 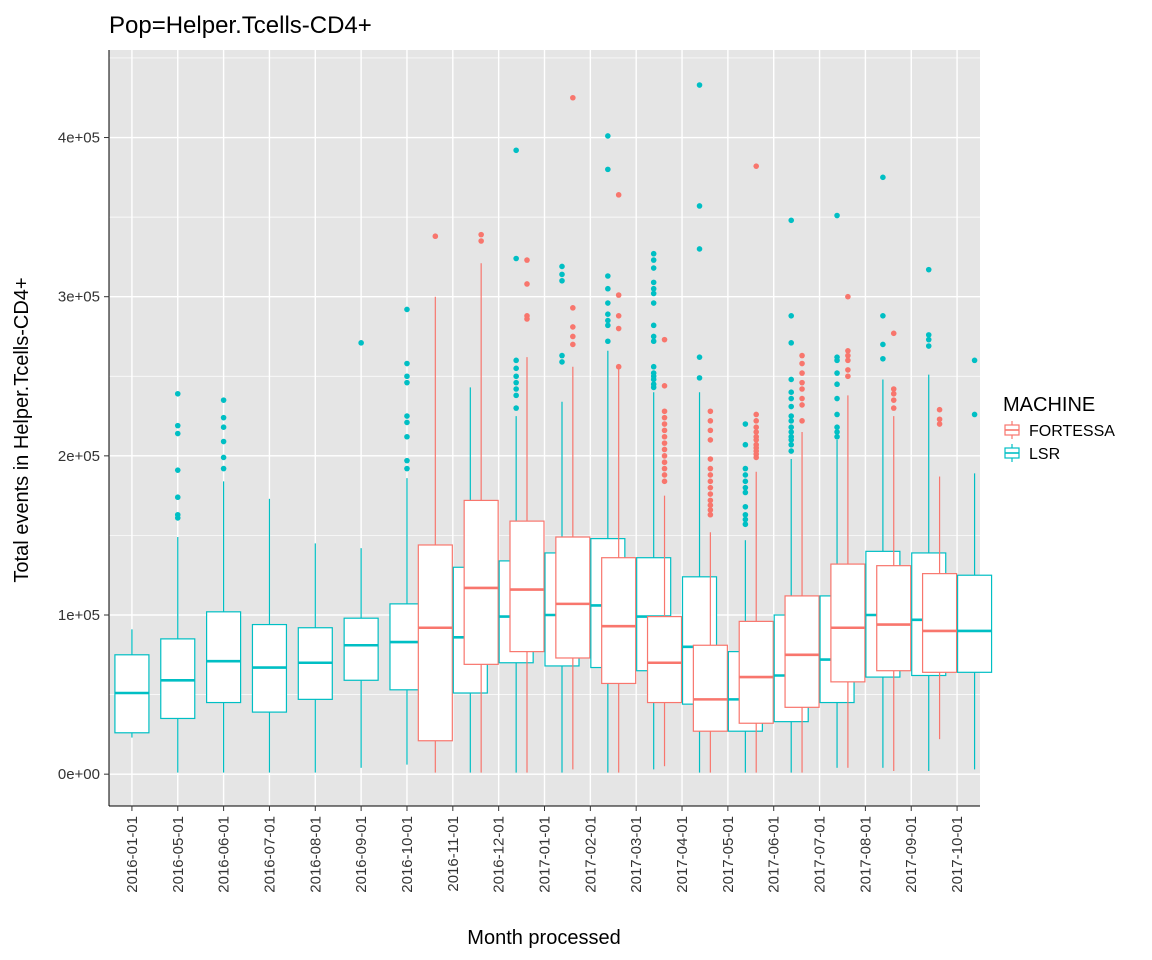 What do you see at coordinates (79, 297) in the screenshot?
I see `y-tick-label: 3e+05` at bounding box center [79, 297].